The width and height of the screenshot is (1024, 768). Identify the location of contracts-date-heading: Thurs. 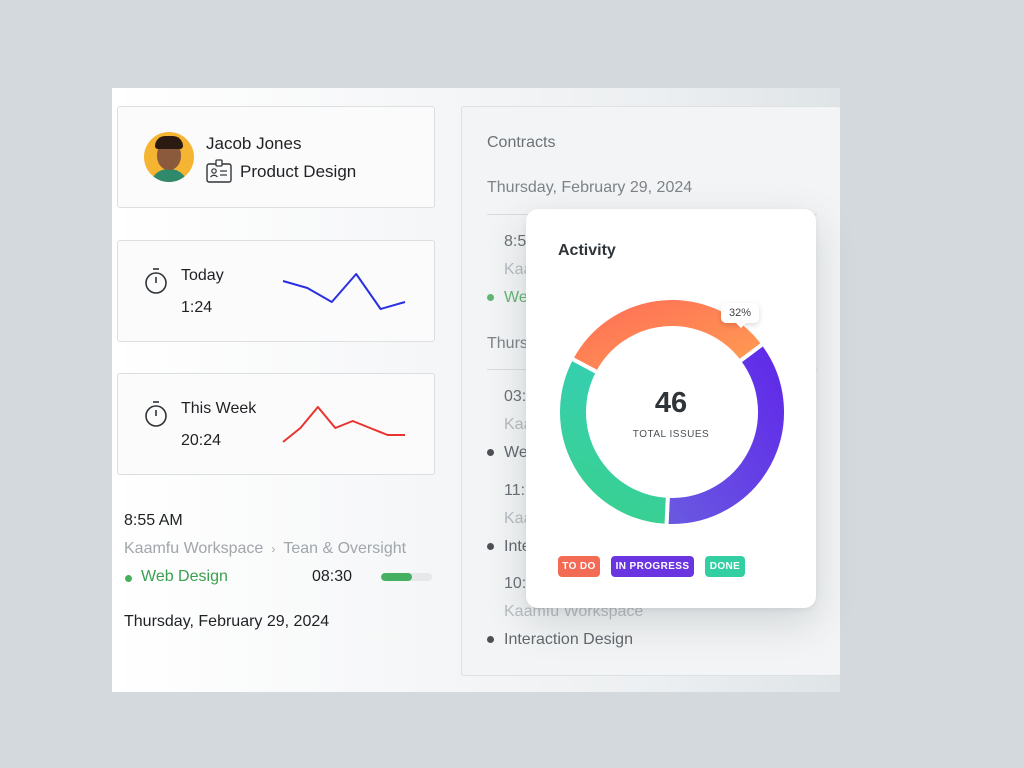
(507, 343).